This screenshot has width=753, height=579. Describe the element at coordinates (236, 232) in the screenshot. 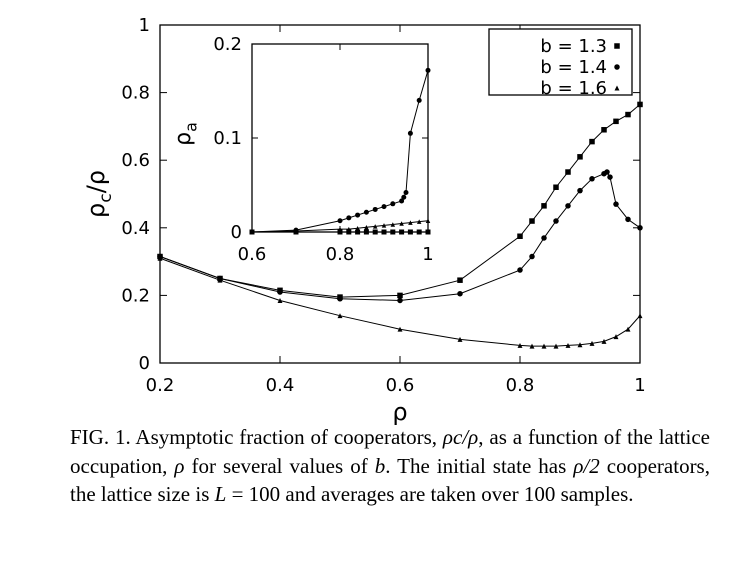

I see `inset-y-tick-label: 0` at that location.